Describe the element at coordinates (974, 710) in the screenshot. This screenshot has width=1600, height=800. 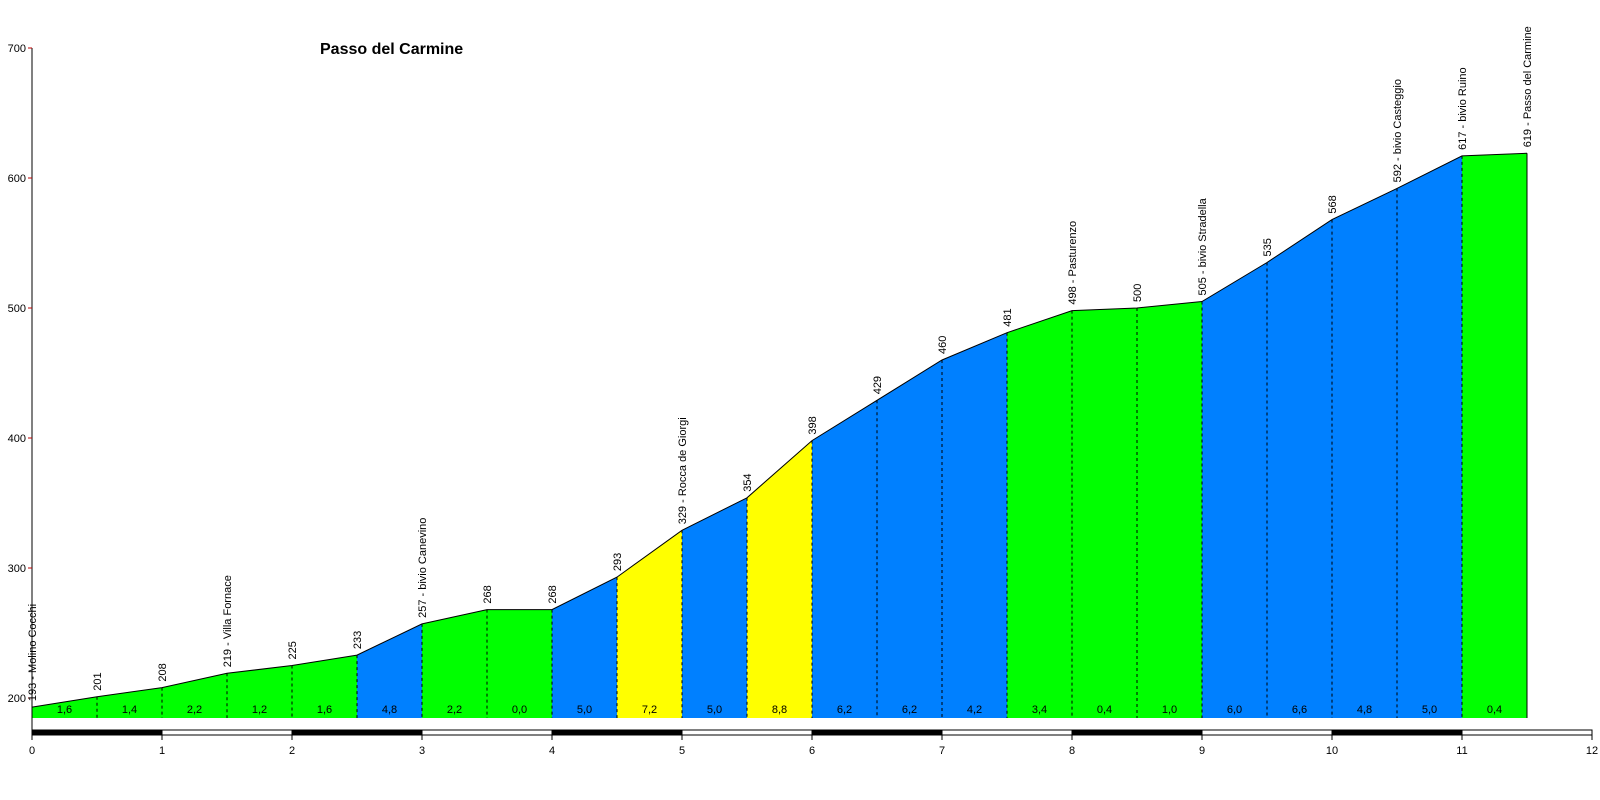
I see `grade-label: 4,2` at that location.